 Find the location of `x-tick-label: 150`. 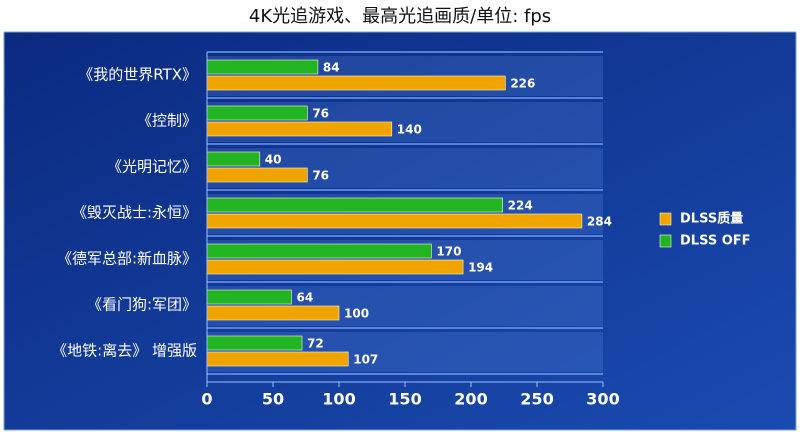

x-tick-label: 150 is located at coordinates (404, 399).